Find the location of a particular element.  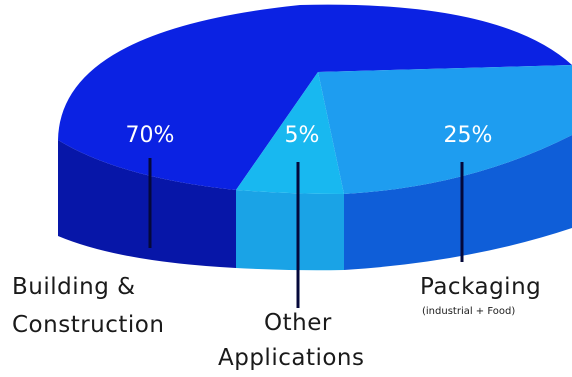

slice-building-side is located at coordinates (147, 204).